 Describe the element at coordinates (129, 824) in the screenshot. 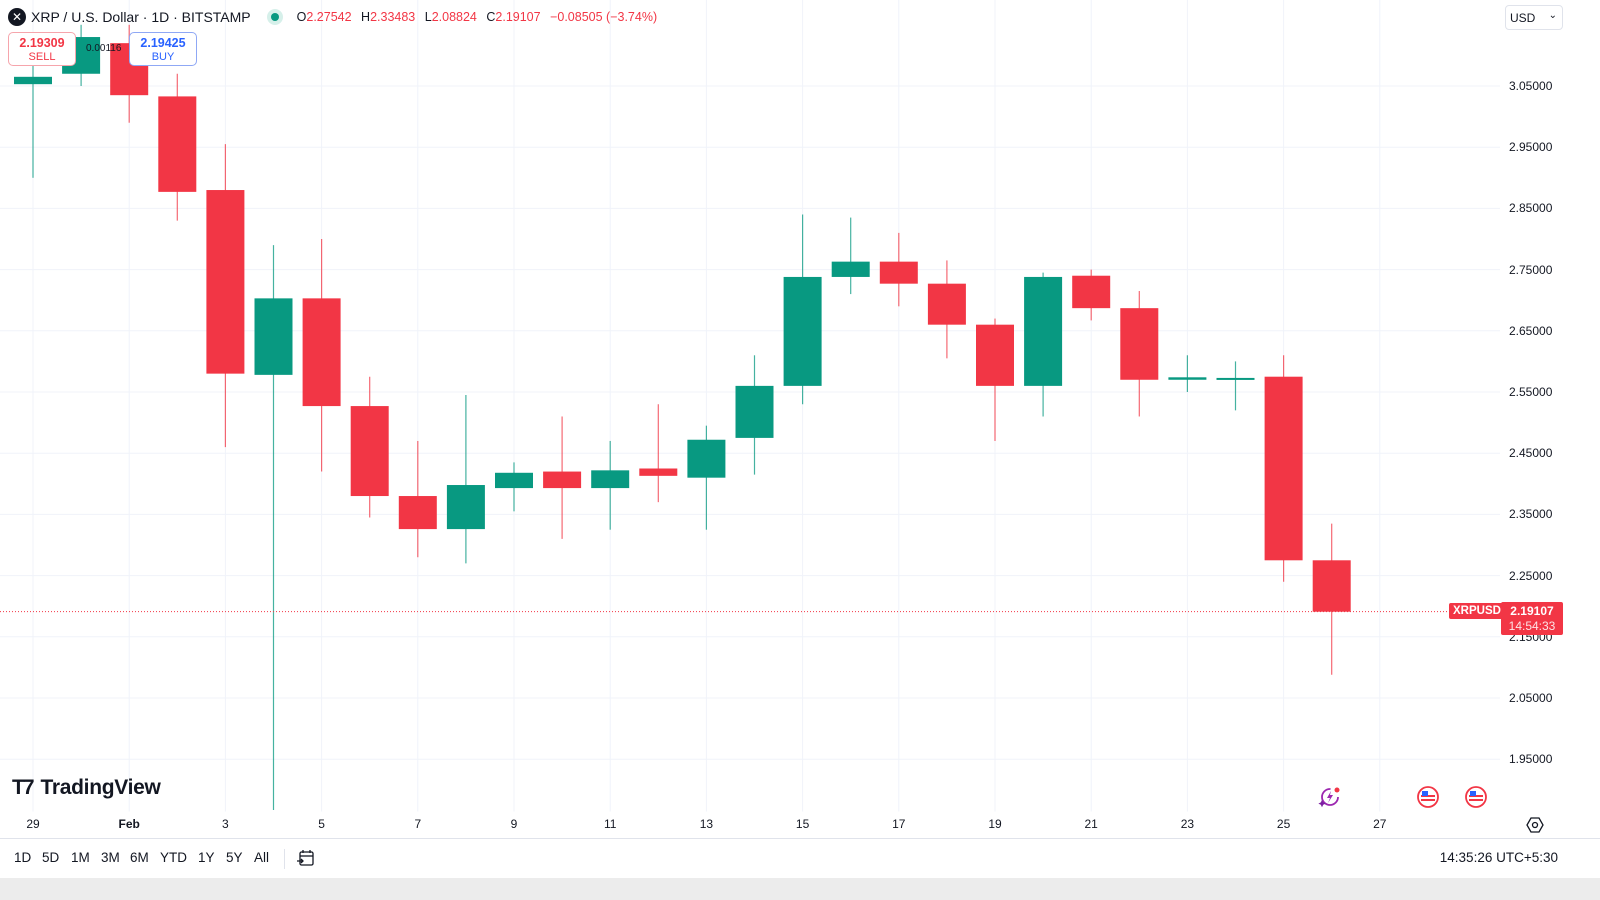

I see `time-tick-label: Feb` at that location.